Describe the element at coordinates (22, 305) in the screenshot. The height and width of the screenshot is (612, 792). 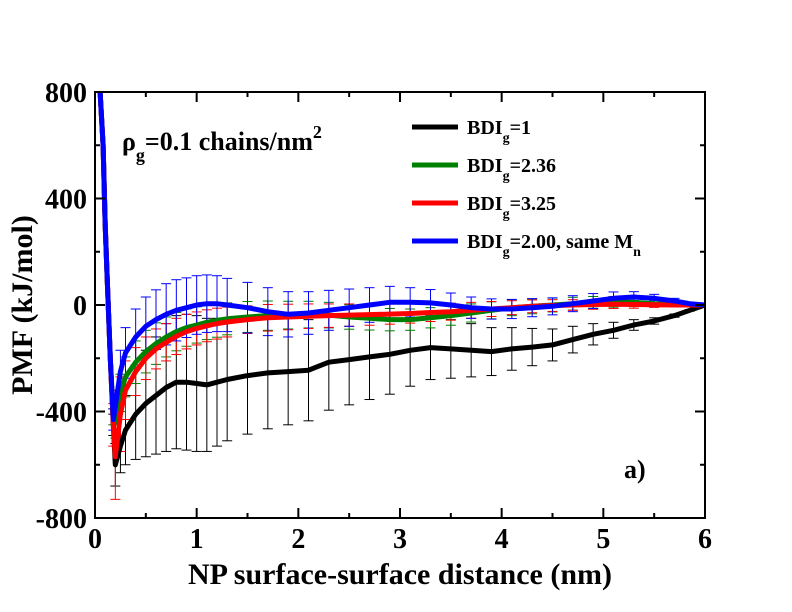
I see `y-axis-title: PMF (kJ/mol)` at that location.